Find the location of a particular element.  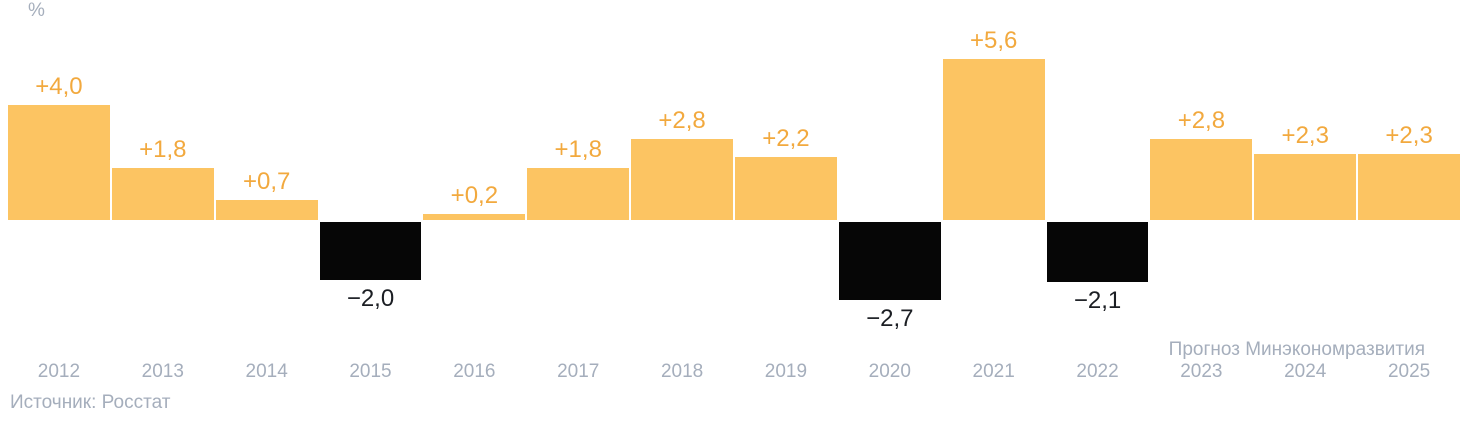

x-axis-year-label-2023: 2023 is located at coordinates (1201, 371).